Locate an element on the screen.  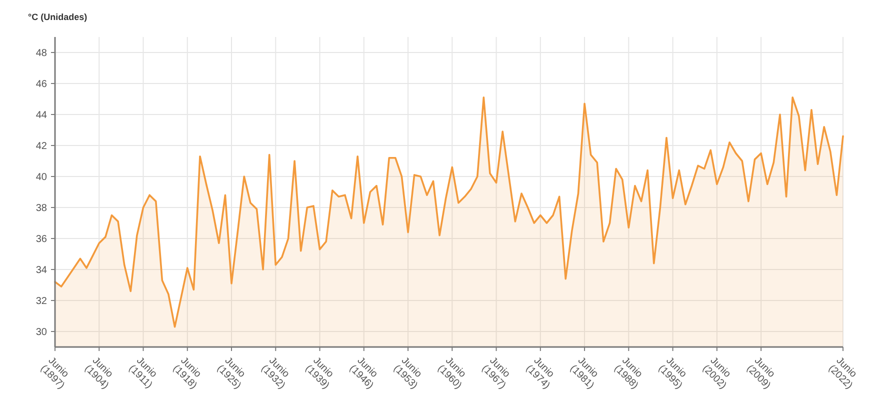
y-tick-label: 48 is located at coordinates (42, 53).